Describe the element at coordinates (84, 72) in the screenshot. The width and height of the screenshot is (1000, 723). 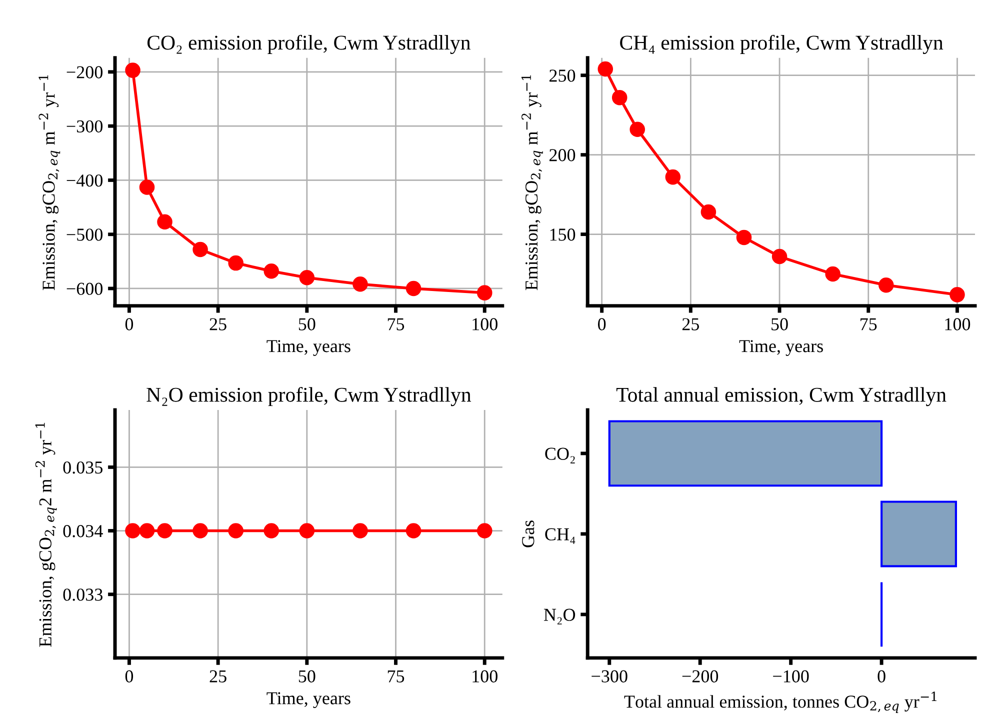
I see `y-tick-label: −200` at that location.